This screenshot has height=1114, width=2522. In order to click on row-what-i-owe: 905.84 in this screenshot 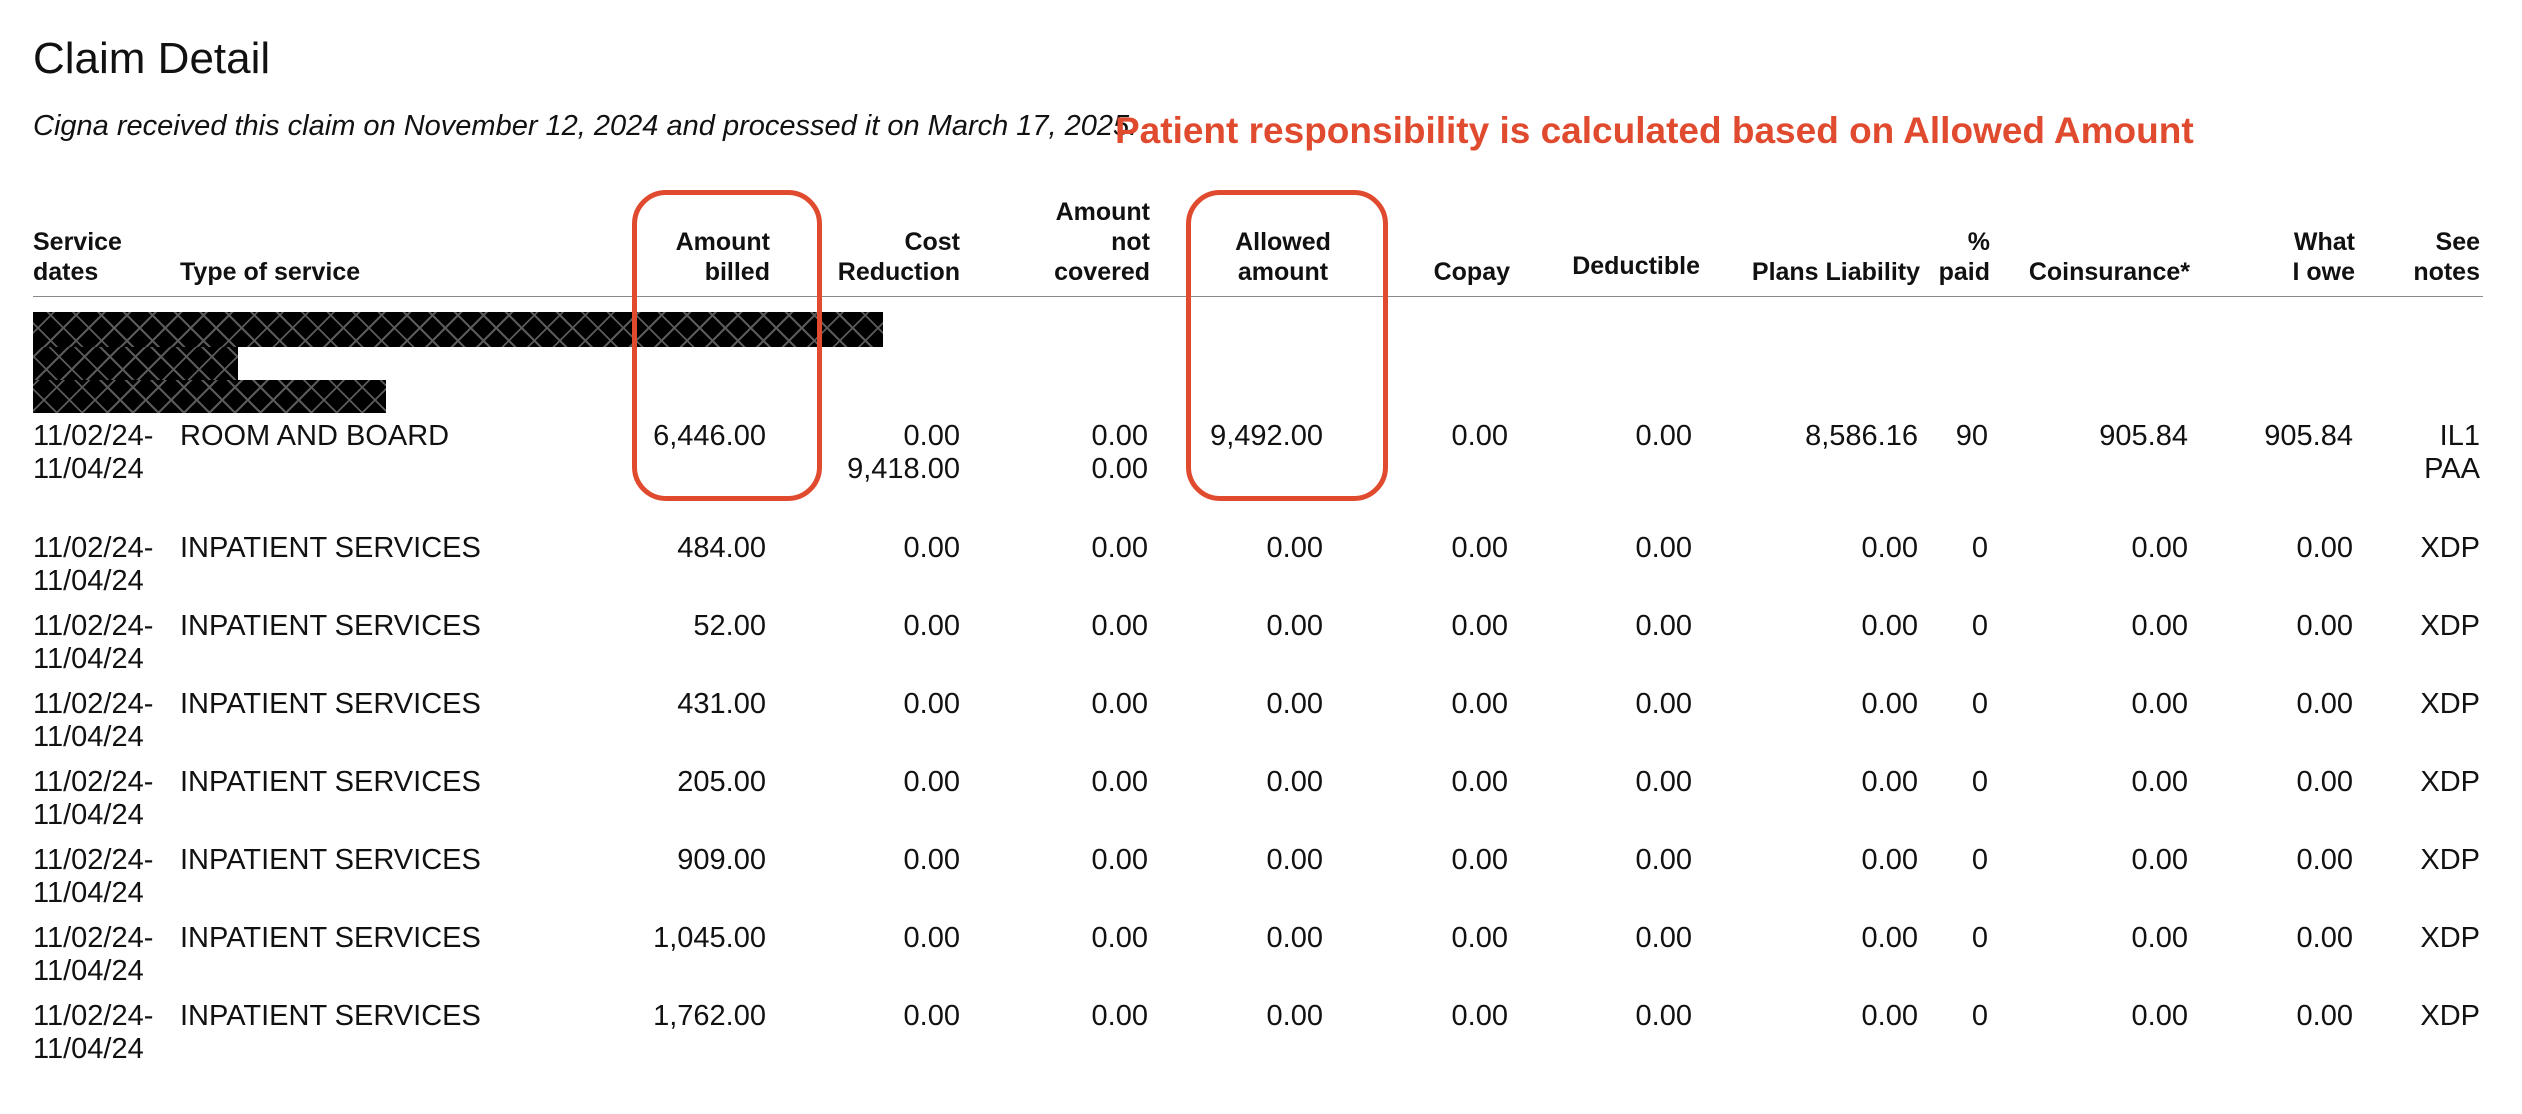, I will do `click(2308, 436)`.